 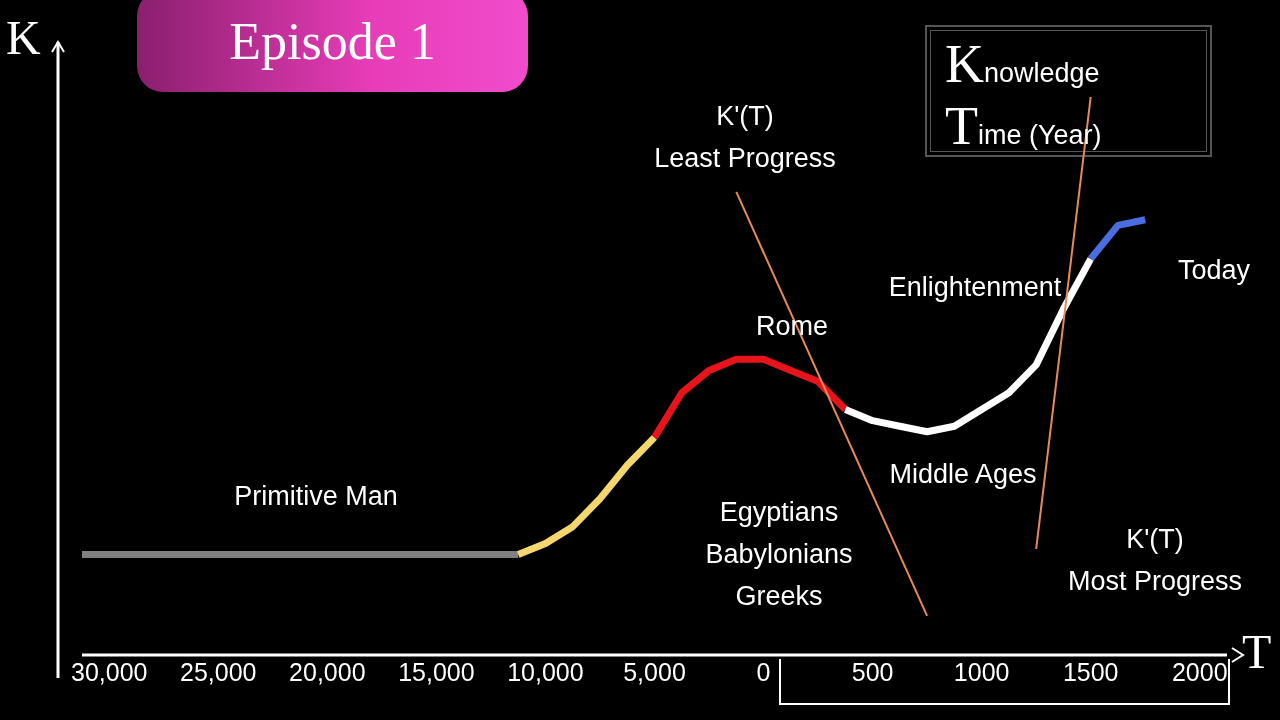 What do you see at coordinates (1155, 560) in the screenshot?
I see `annotation: K'(T) Most Progress` at bounding box center [1155, 560].